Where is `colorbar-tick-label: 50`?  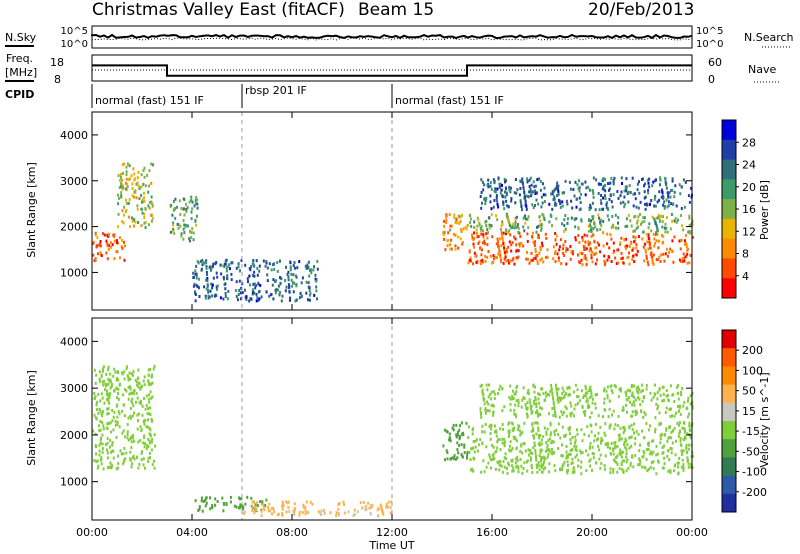
colorbar-tick-label: 50 is located at coordinates (749, 391).